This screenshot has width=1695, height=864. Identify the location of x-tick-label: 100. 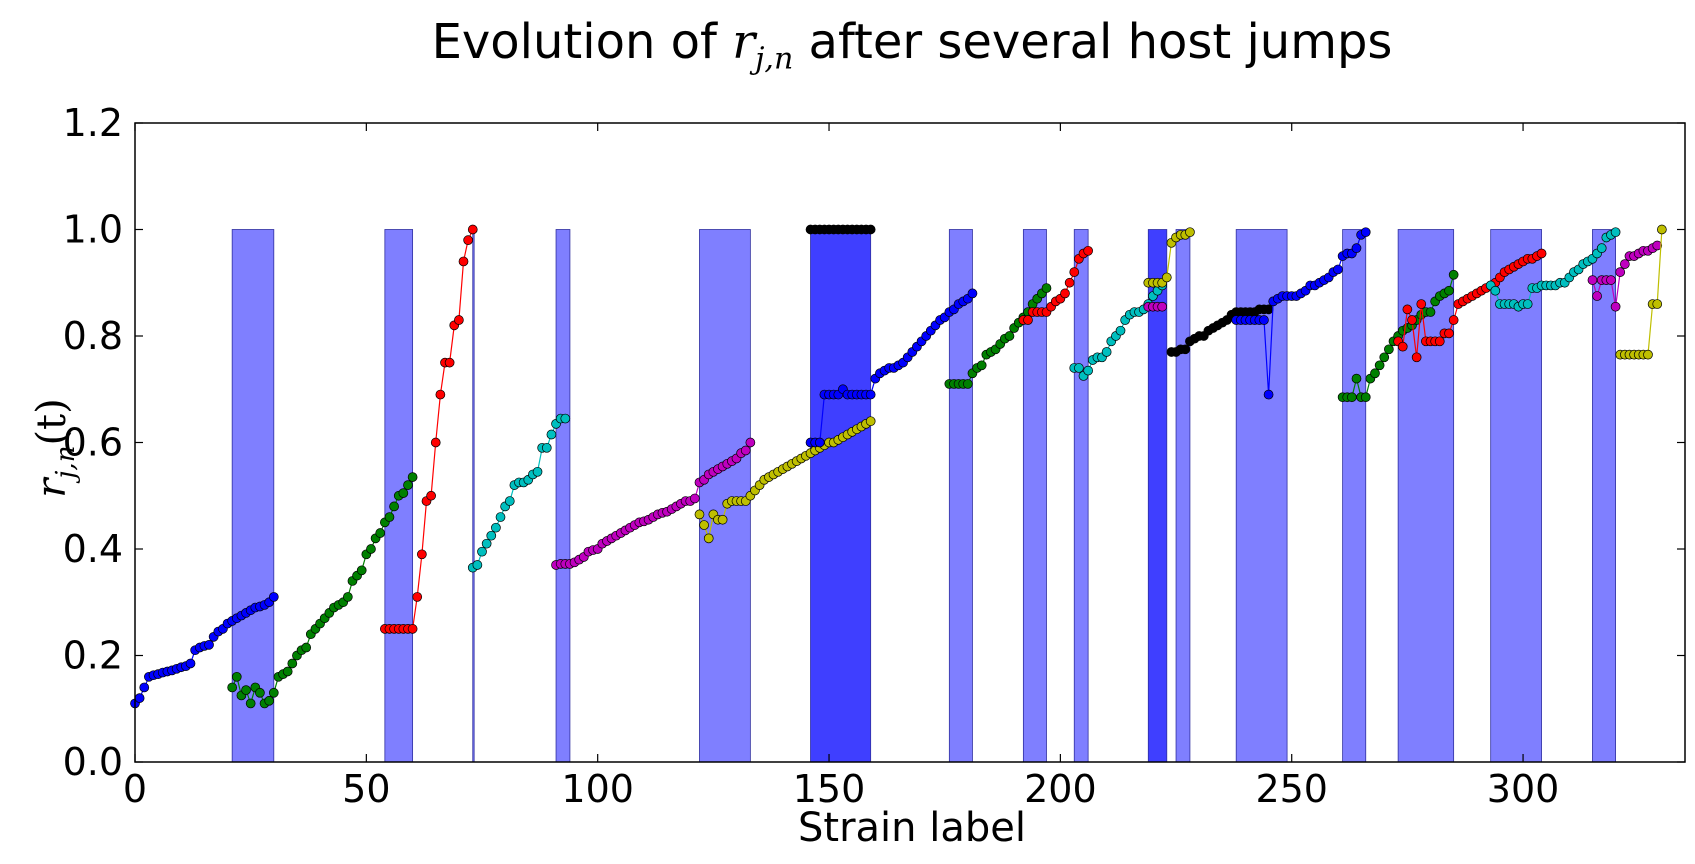
(597, 789).